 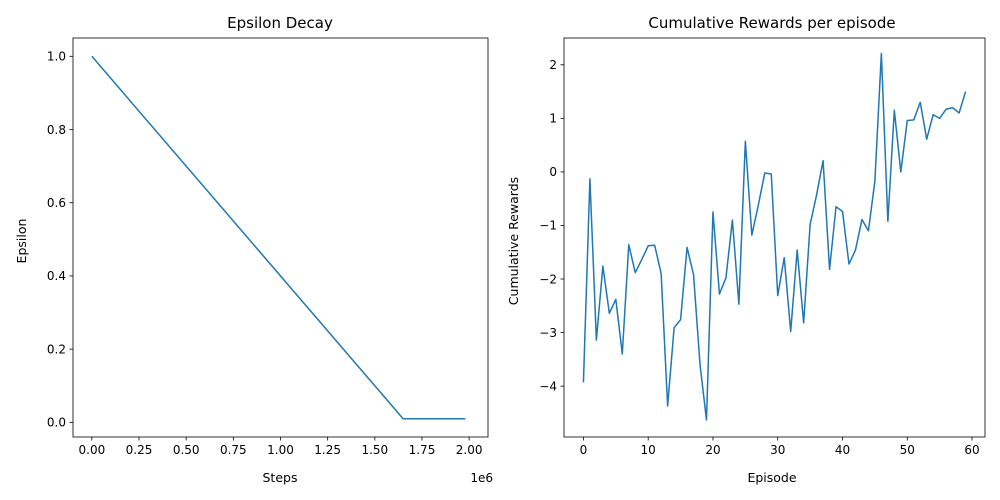 I want to click on chart-title: Epsilon Decay, so click(x=280, y=23).